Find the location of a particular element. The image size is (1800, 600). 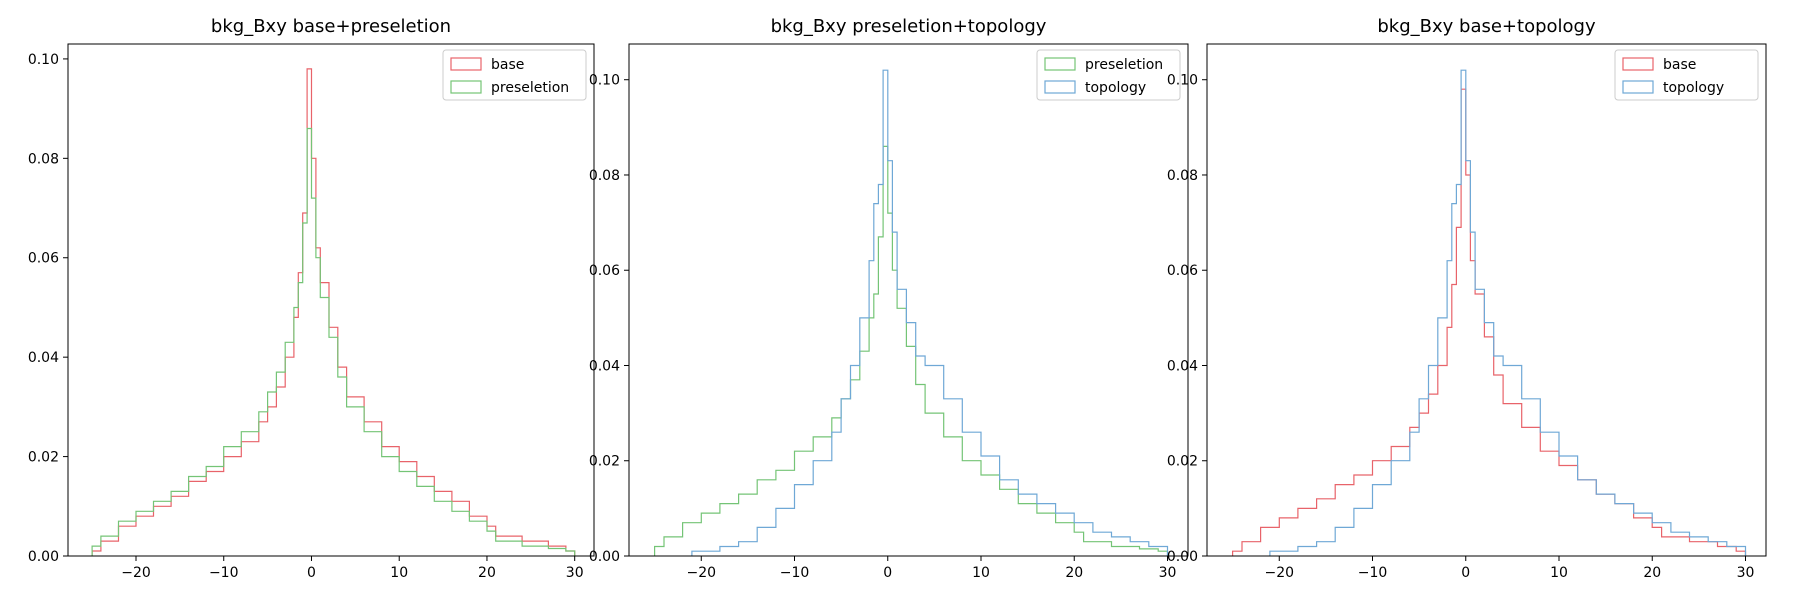

chart-title: bkg_Bxy base+preseletion is located at coordinates (331, 26).